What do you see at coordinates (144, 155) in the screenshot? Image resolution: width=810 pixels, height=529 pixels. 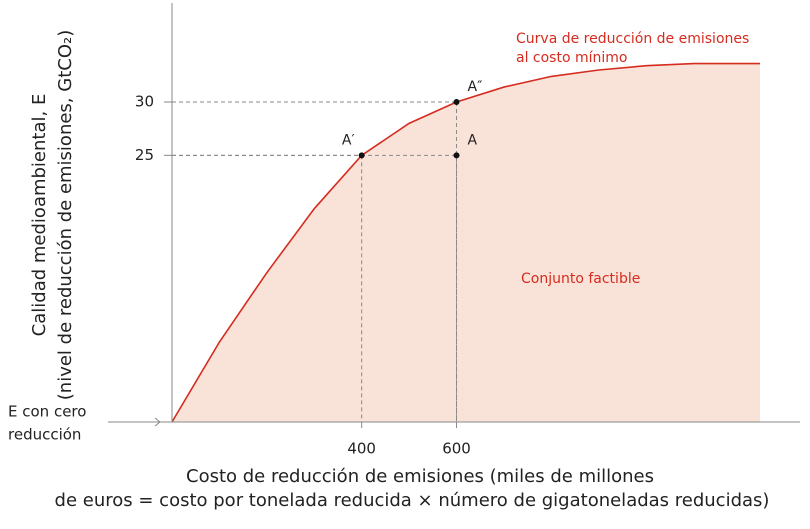 I see `y-tick-label: 25` at bounding box center [144, 155].